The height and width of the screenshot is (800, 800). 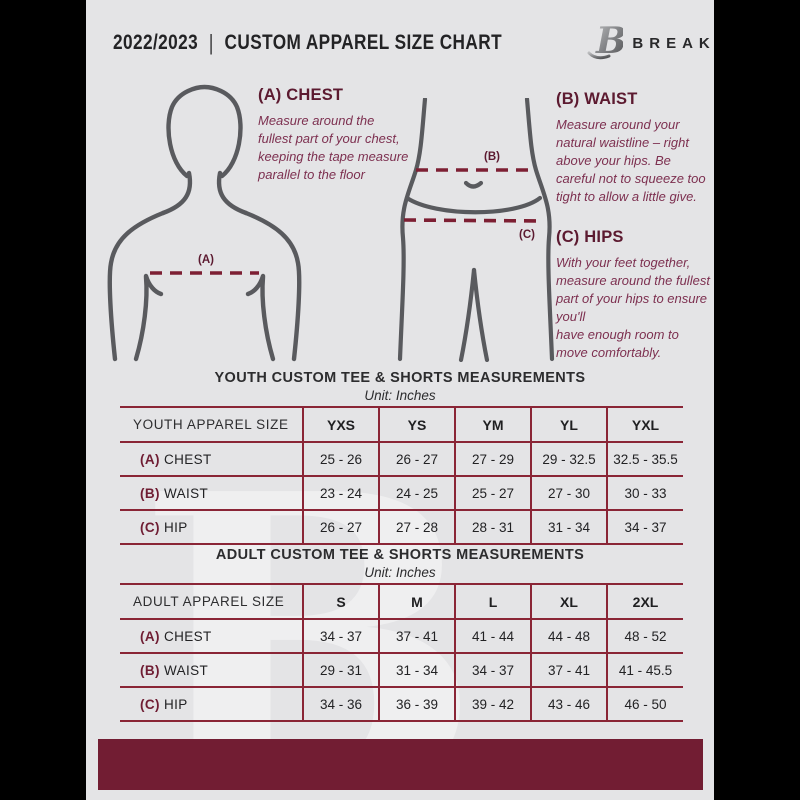 What do you see at coordinates (568, 459) in the screenshot?
I see `range-cell: 29 - 32.5` at bounding box center [568, 459].